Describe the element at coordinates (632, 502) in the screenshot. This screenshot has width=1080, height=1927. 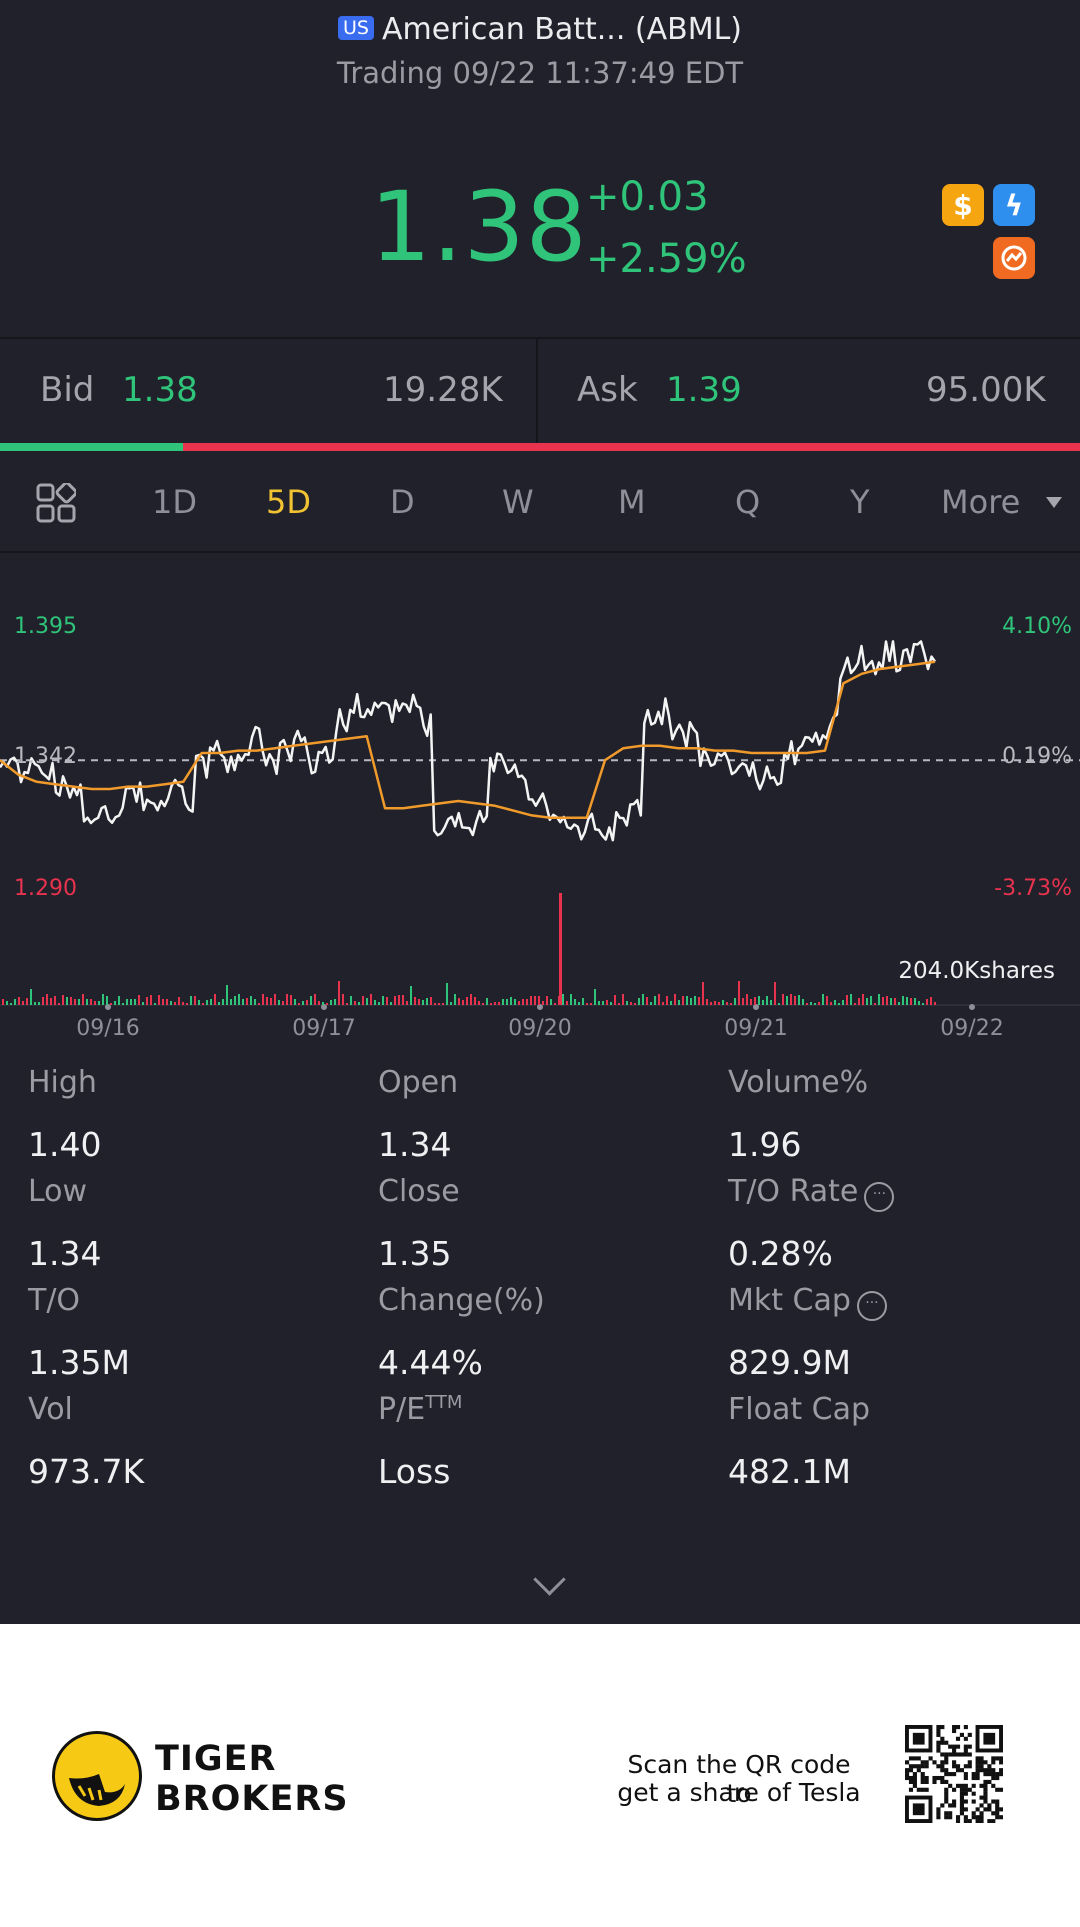
I see `tab-m: M` at that location.